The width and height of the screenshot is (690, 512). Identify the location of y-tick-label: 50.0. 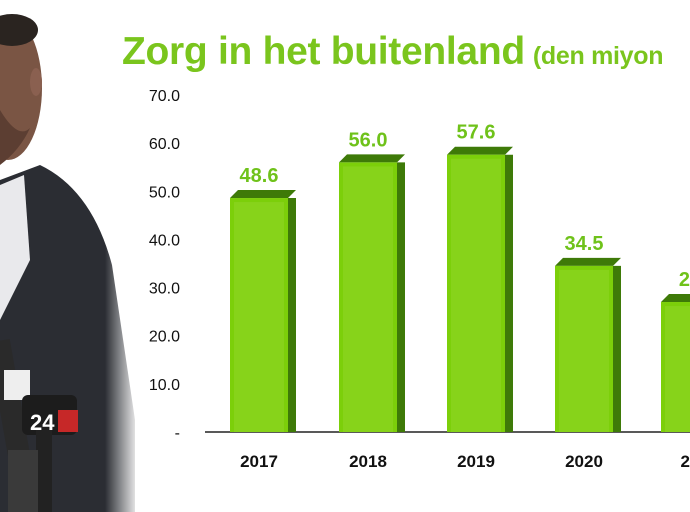
(164, 192).